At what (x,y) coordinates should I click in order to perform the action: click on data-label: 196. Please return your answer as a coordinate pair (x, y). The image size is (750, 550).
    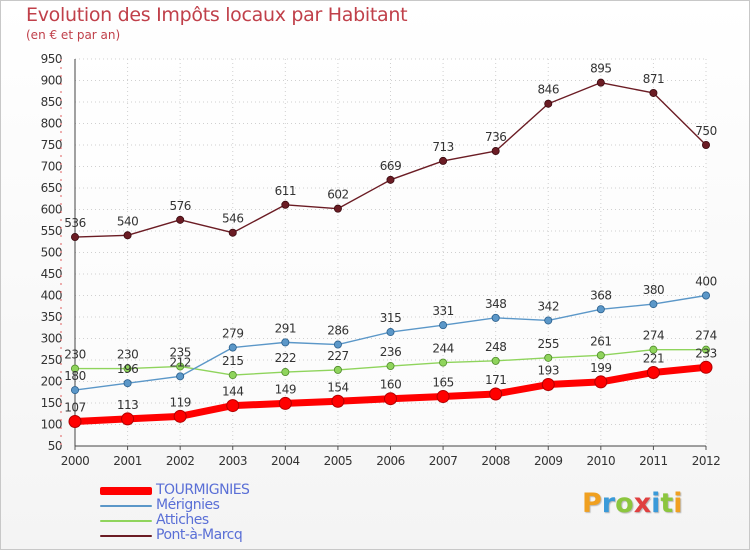
    Looking at the image, I should click on (127, 369).